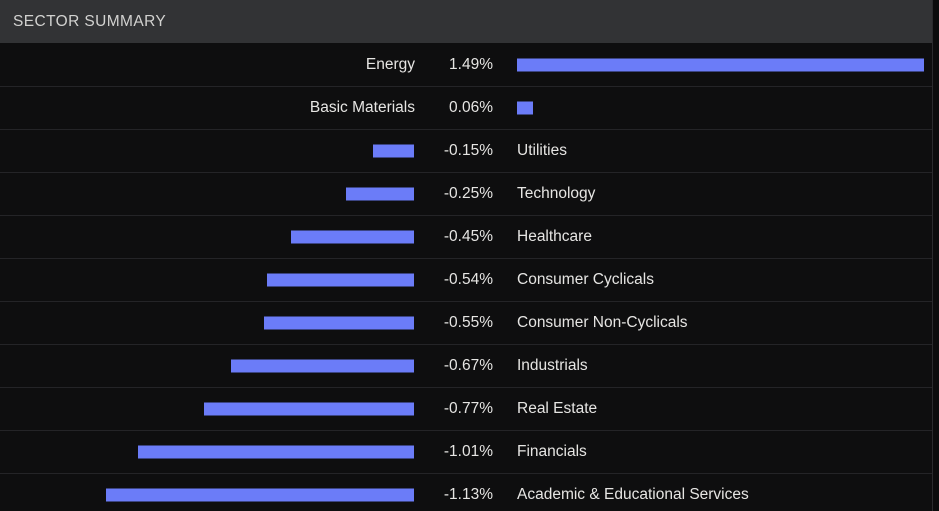  What do you see at coordinates (935, 255) in the screenshot?
I see `panel-right-border` at bounding box center [935, 255].